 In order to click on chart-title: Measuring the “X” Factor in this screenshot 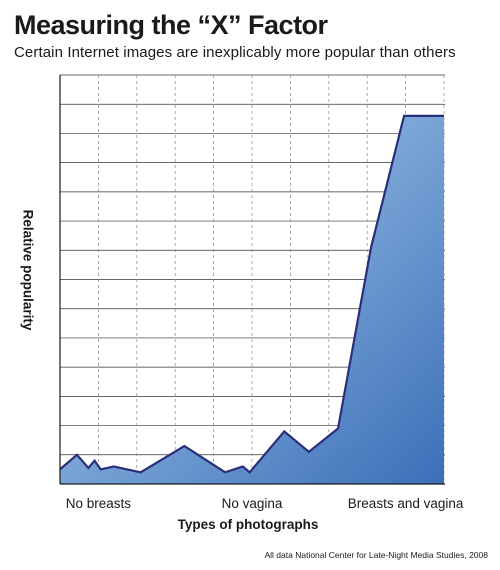, I will do `click(171, 25)`.